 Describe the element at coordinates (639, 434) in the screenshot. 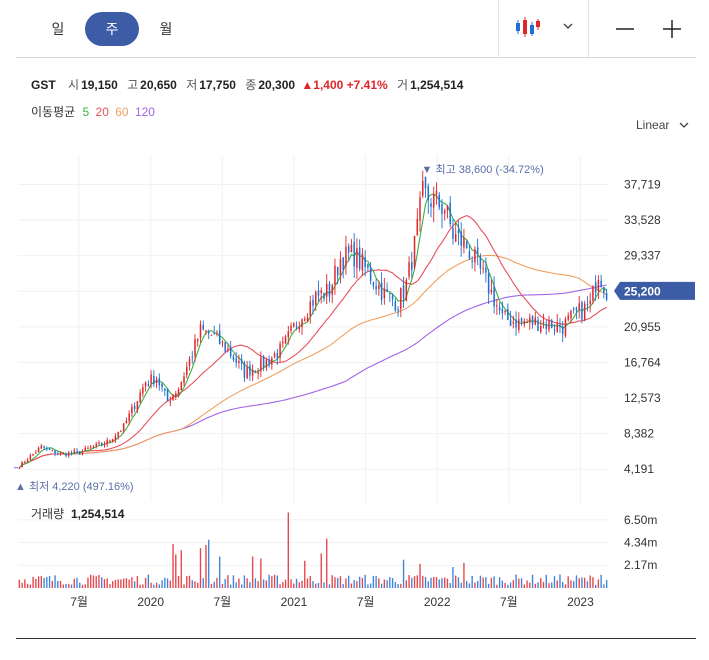

I see `price-tick-label: 8,382` at that location.